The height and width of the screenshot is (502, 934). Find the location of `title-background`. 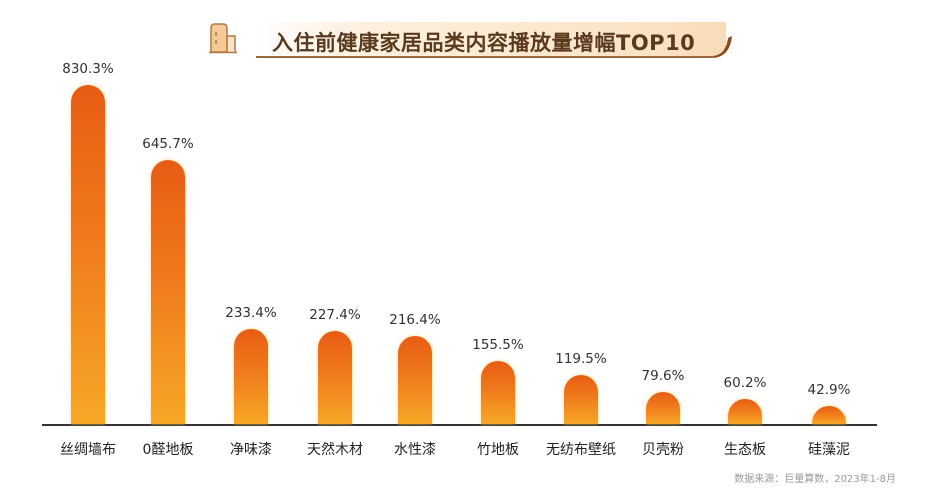

title-background is located at coordinates (491, 40).